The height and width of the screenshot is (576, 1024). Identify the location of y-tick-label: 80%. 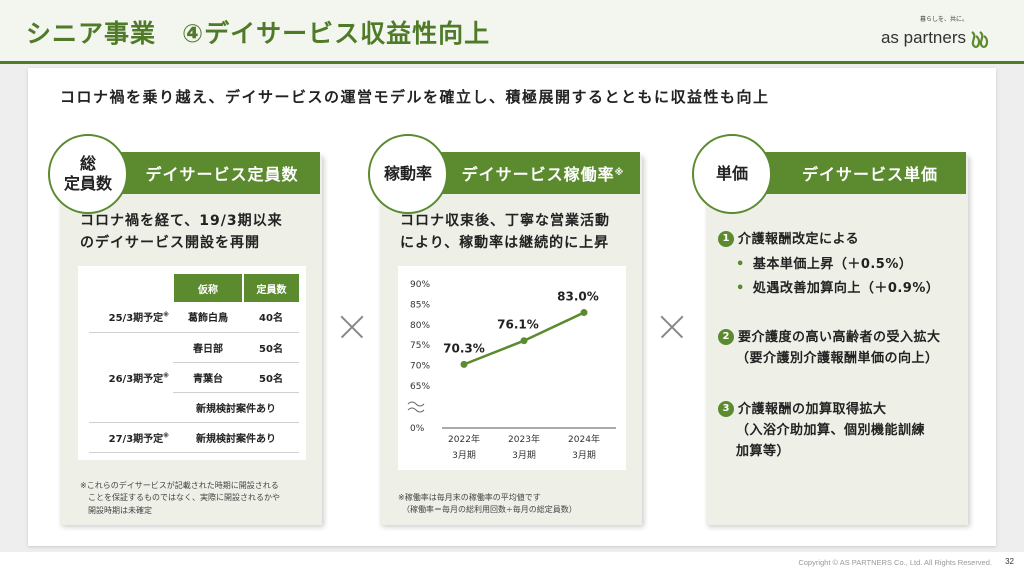
(420, 326).